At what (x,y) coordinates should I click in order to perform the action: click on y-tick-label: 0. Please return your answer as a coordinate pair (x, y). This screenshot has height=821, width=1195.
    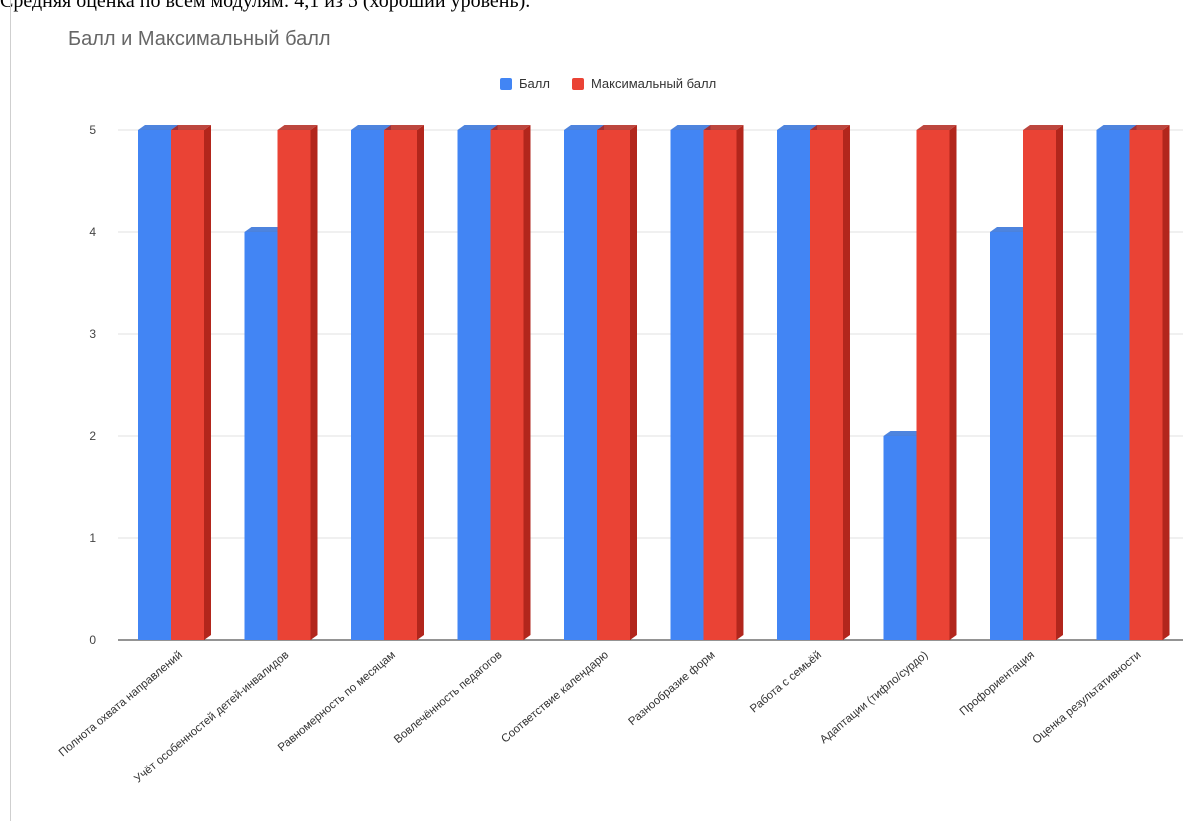
    Looking at the image, I should click on (92, 640).